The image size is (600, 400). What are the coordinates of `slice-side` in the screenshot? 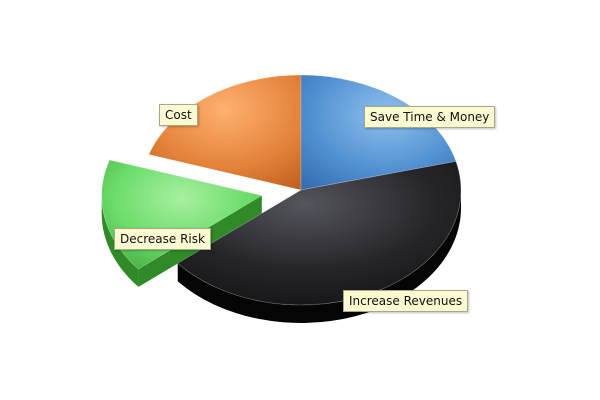 It's located at (120, 241).